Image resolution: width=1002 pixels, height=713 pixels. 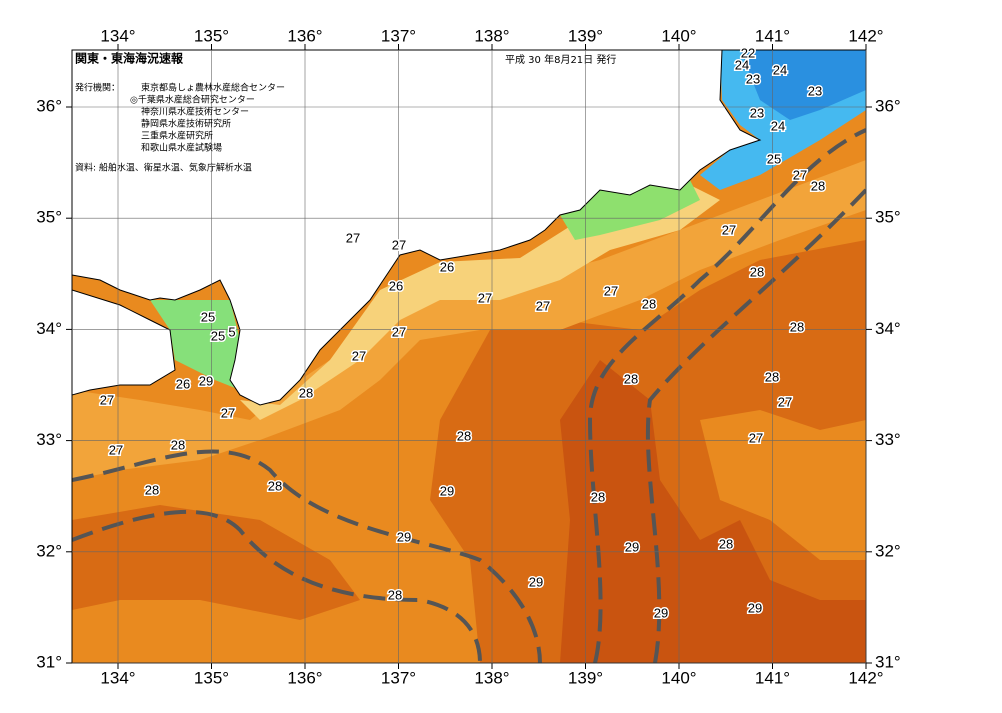 I want to click on issuer: 東京都島しょ農林水産総合センター, so click(x=213, y=88).